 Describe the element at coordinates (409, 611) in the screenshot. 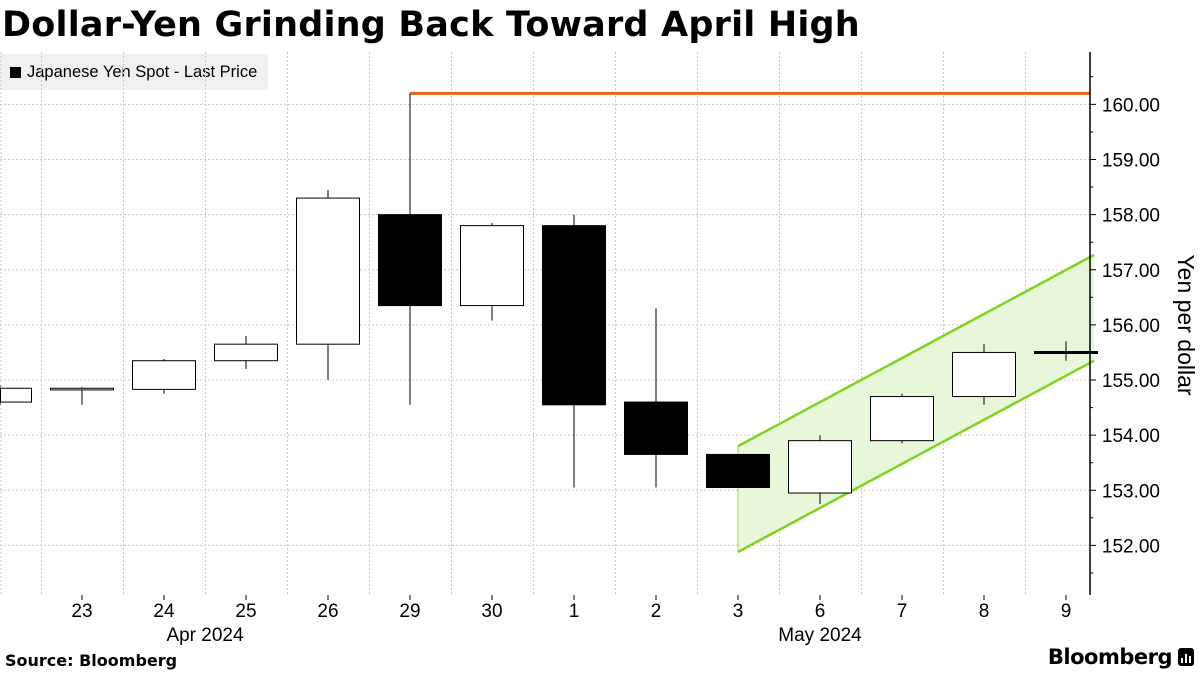

I see `x-tick-label: 29` at that location.